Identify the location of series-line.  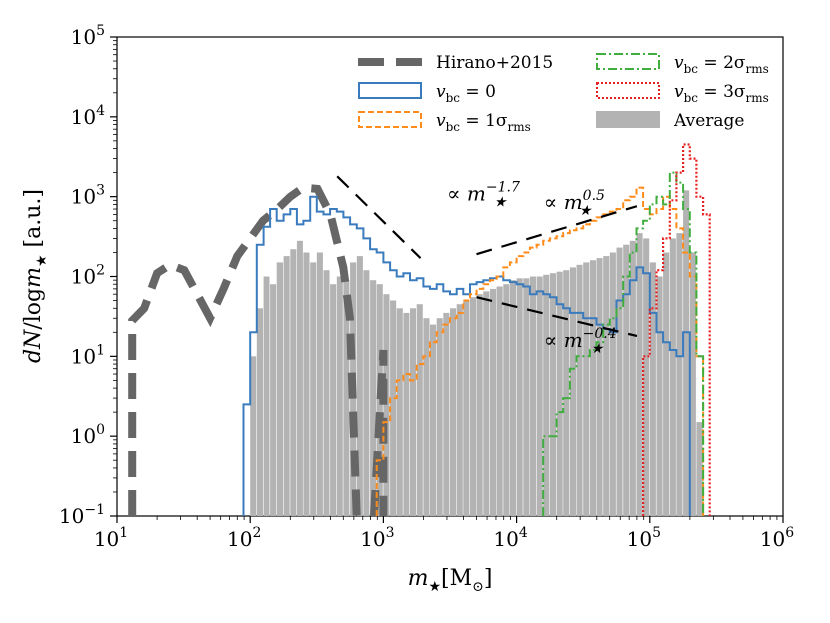
(676, 329).